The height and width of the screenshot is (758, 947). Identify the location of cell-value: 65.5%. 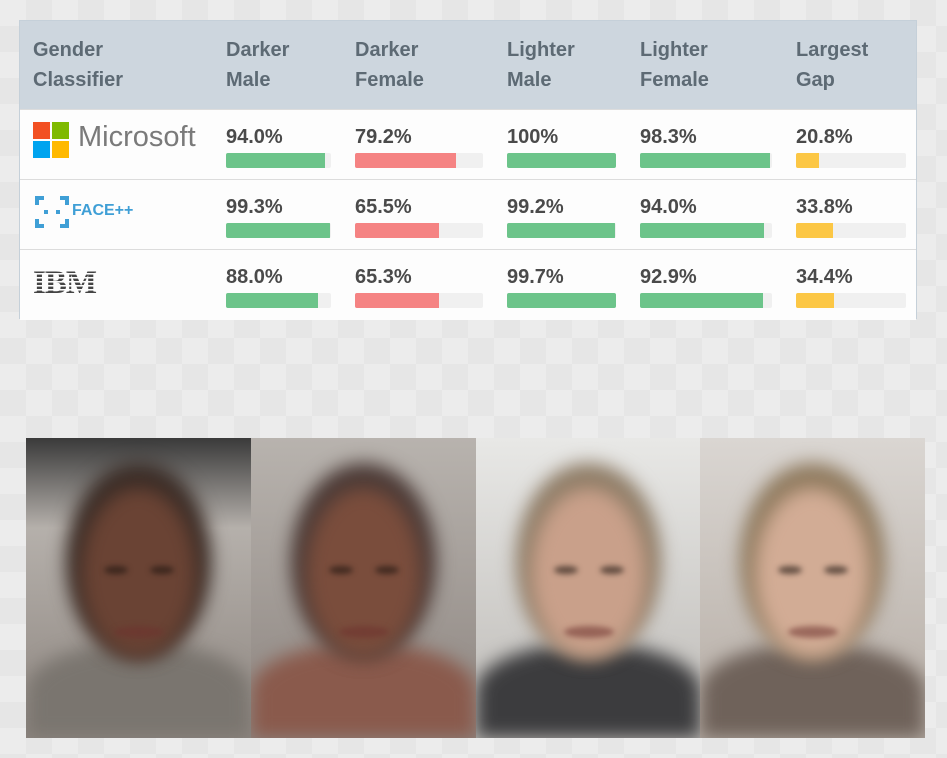
(383, 207).